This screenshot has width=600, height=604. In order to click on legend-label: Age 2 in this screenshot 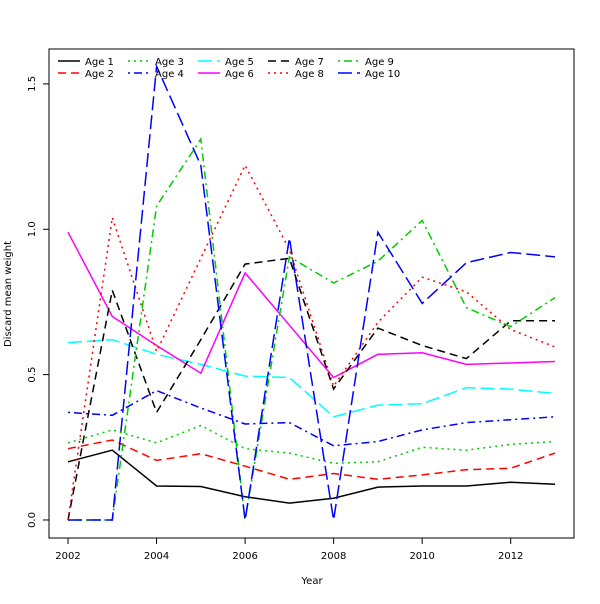, I will do `click(99, 74)`.